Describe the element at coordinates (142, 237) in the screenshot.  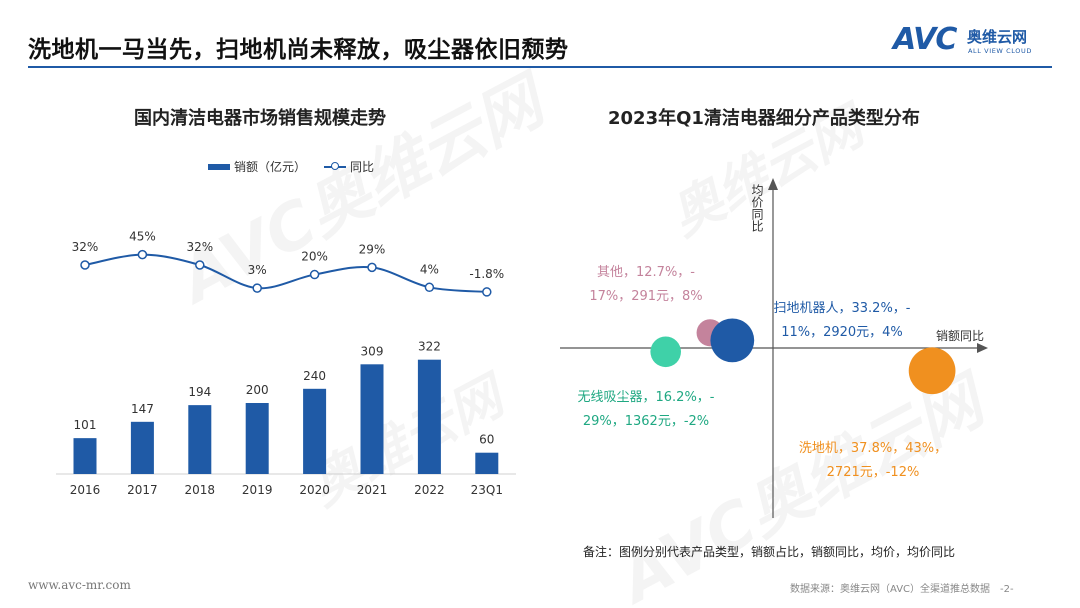
I see `yoy-value-label: 45%` at that location.